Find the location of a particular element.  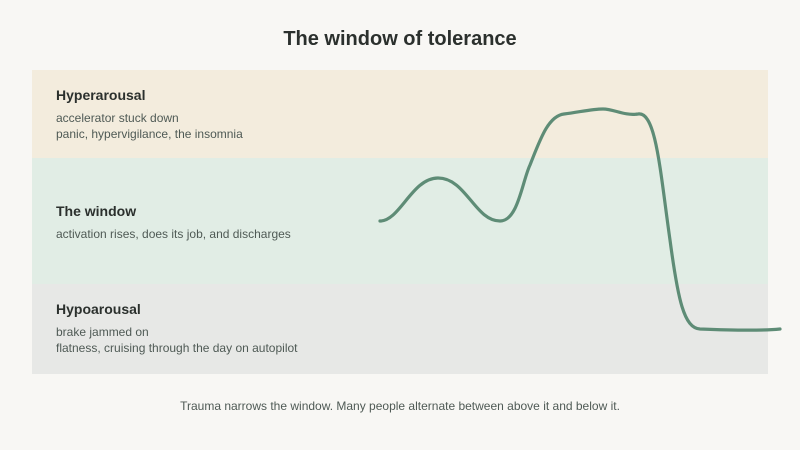

window-label: The window is located at coordinates (96, 211).